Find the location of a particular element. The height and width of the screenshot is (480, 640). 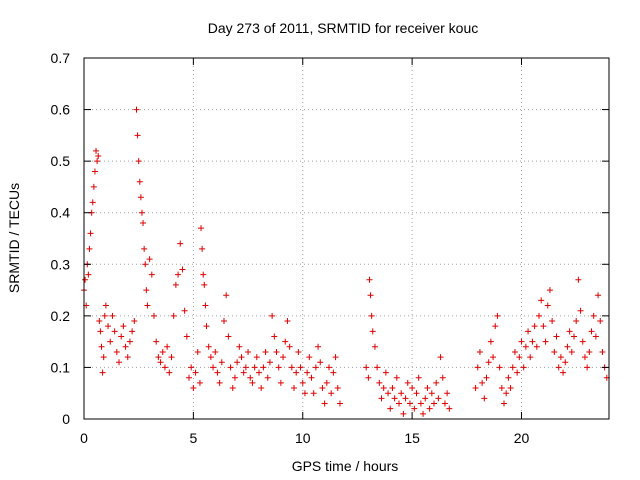

y-tick-label: 0.3 is located at coordinates (61, 264).